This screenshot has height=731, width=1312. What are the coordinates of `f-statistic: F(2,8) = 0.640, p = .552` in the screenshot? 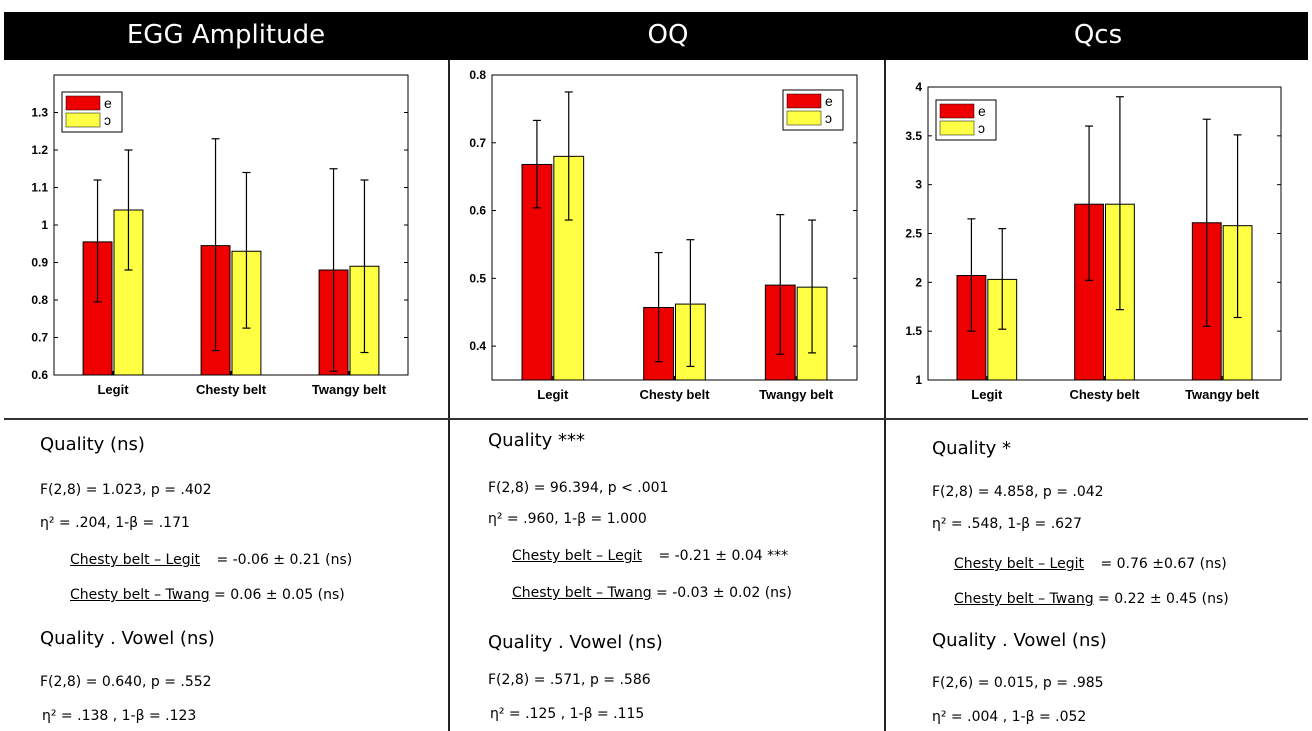 It's located at (126, 682).